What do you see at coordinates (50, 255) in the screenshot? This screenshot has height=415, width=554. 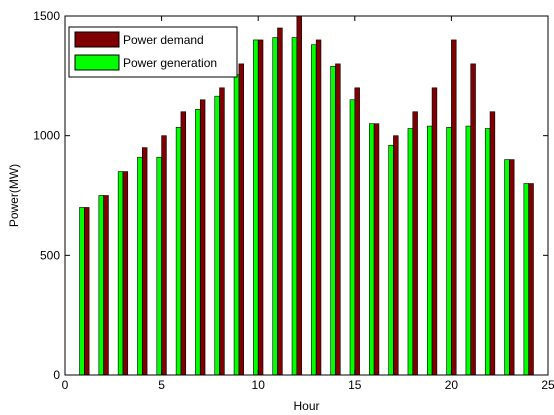 I see `y-tick-label: 500` at bounding box center [50, 255].